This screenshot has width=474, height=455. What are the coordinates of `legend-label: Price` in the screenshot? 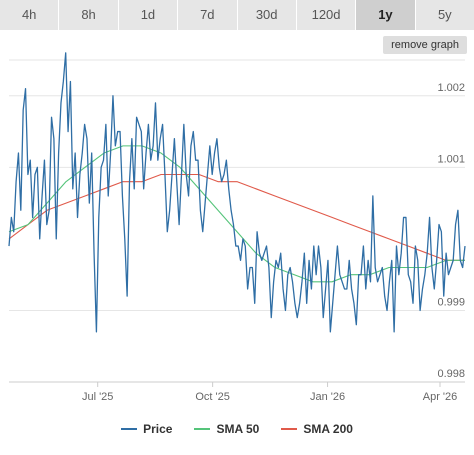 It's located at (158, 429).